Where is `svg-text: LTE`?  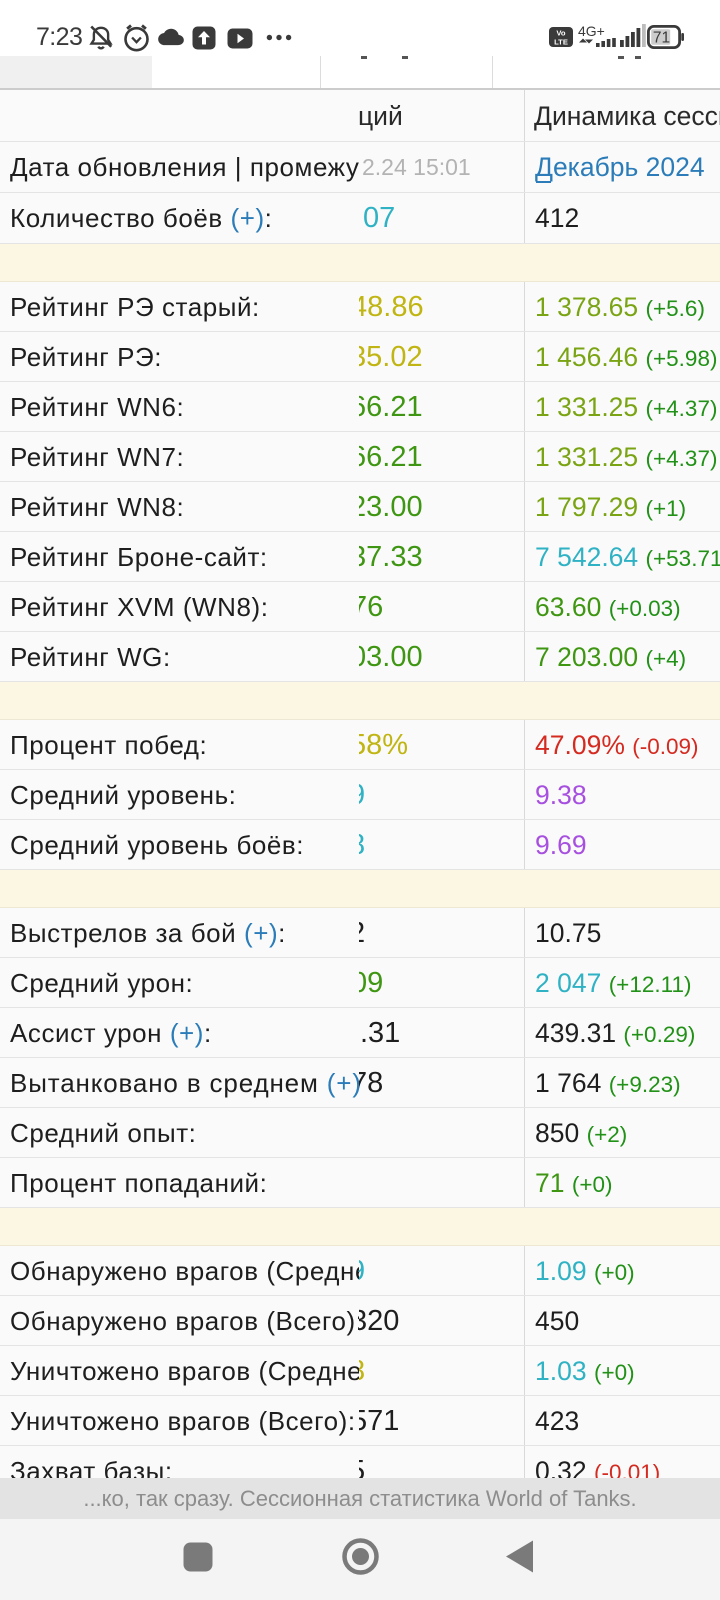
svg-text: LTE is located at coordinates (561, 41).